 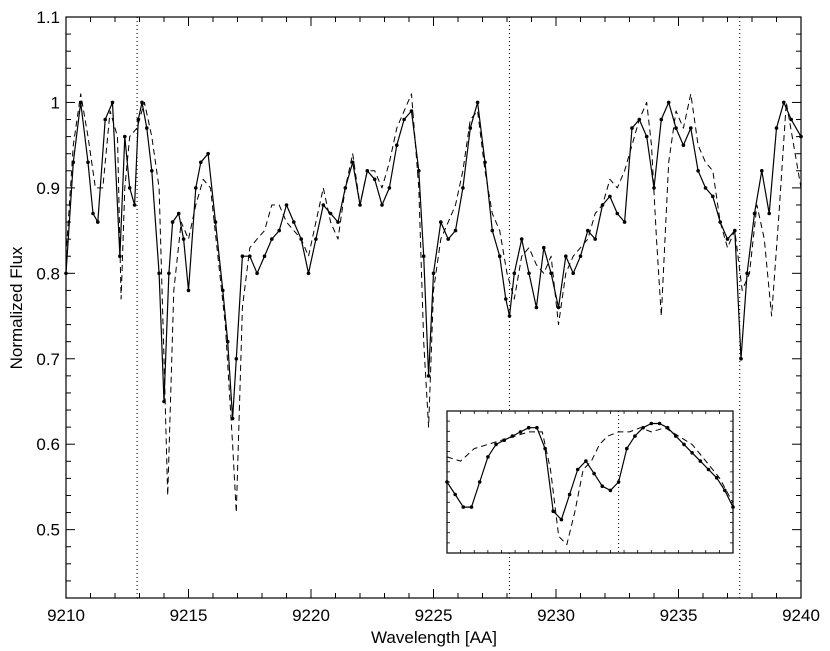 What do you see at coordinates (16, 307) in the screenshot?
I see `y-axis-title: Normalized Flux` at bounding box center [16, 307].